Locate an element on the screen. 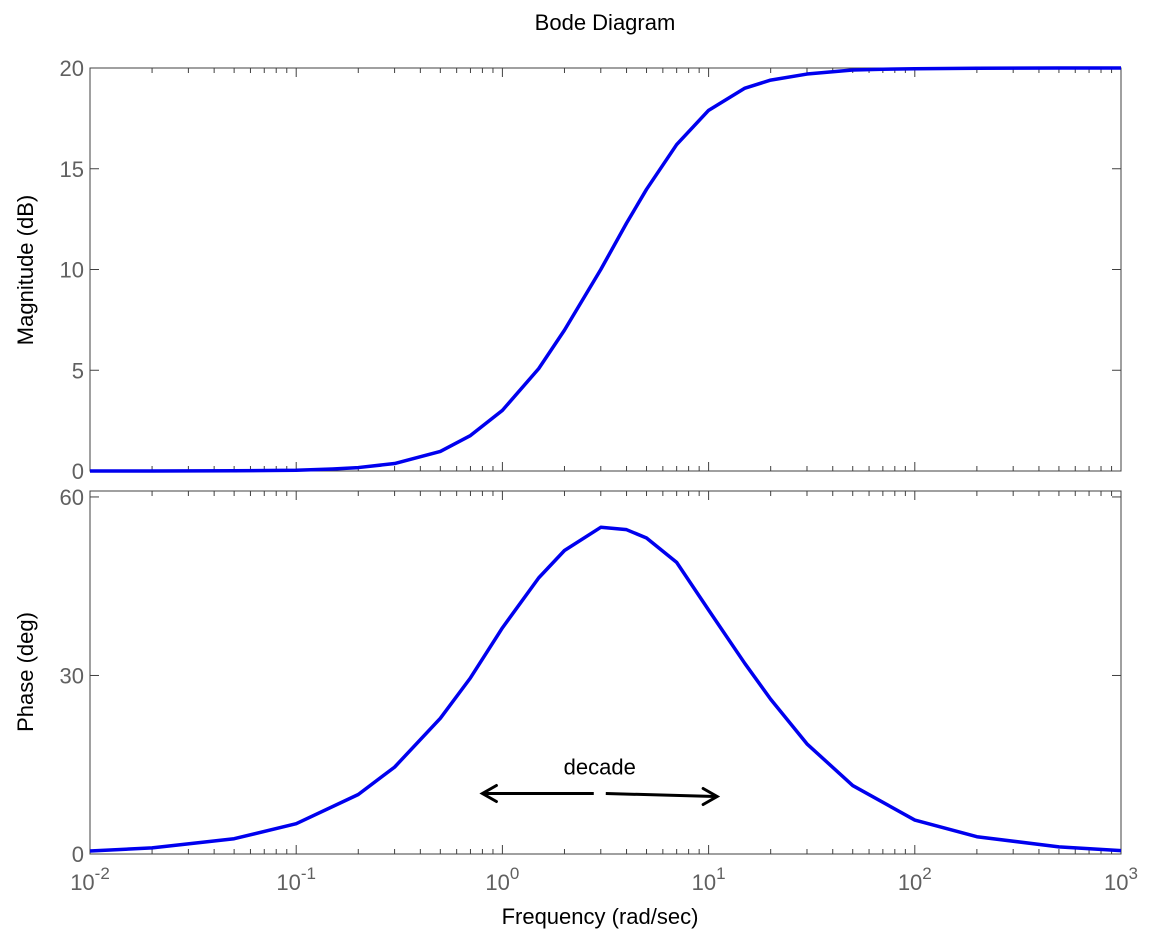  x-tick-labels: 10⁻² 10⁻¹ 10⁰ 10¹ 10² 10³ is located at coordinates (604, 879).